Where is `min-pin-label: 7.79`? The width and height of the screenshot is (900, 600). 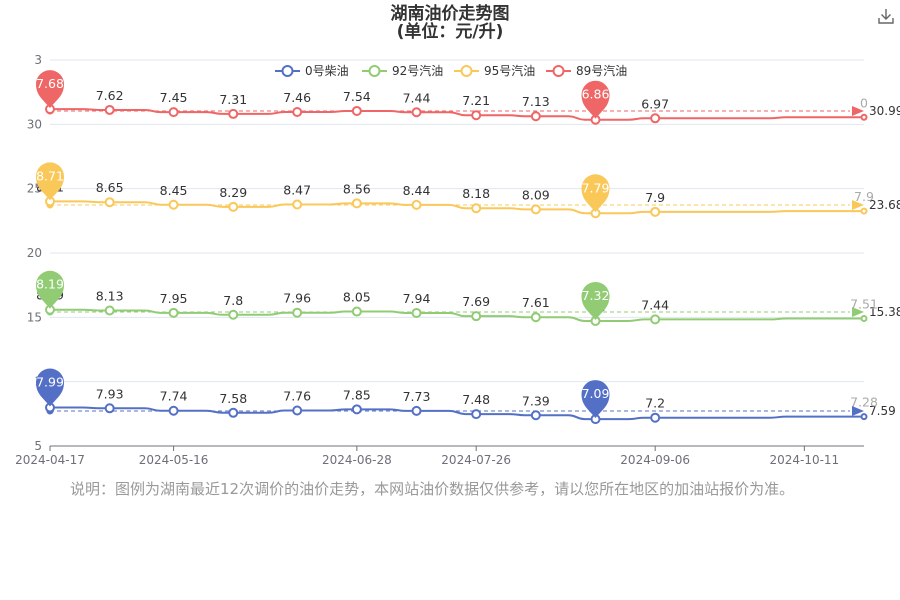 min-pin-label: 7.79 is located at coordinates (596, 187).